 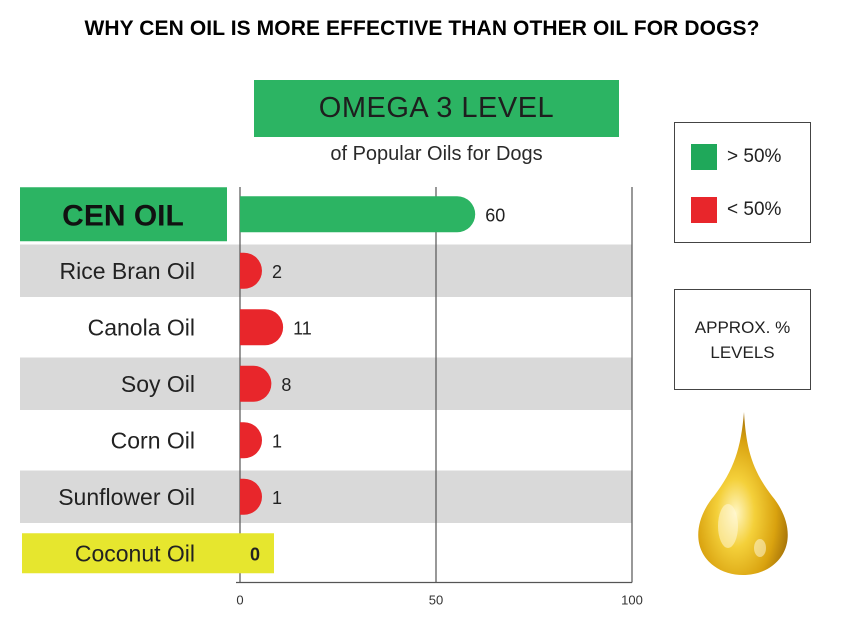 I want to click on category-label: Corn Oil, so click(x=153, y=440).